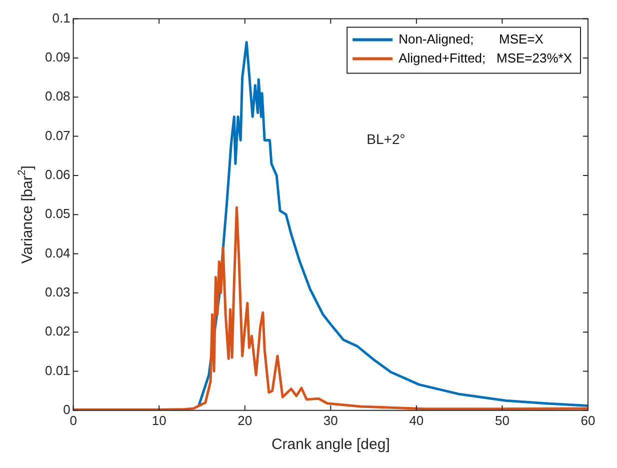  I want to click on y-axis-title: Variance [bar2], so click(26, 215).